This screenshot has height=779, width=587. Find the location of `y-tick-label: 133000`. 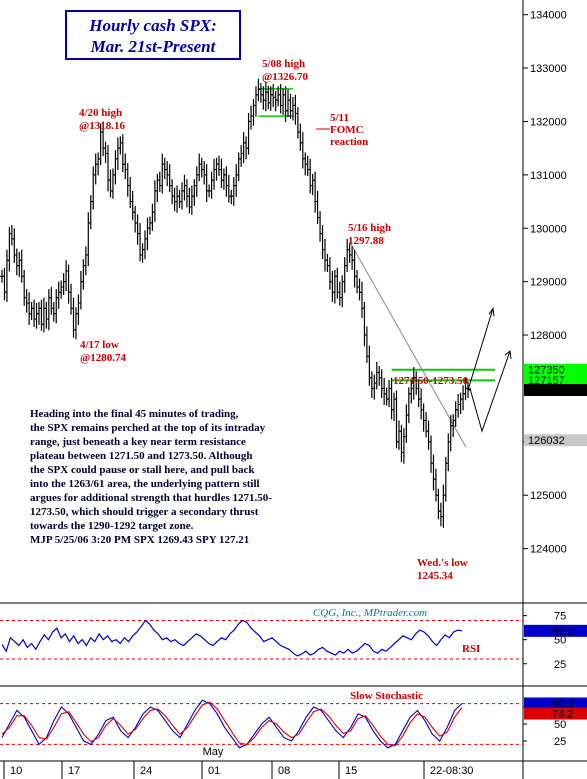

y-tick-label: 133000 is located at coordinates (548, 69).